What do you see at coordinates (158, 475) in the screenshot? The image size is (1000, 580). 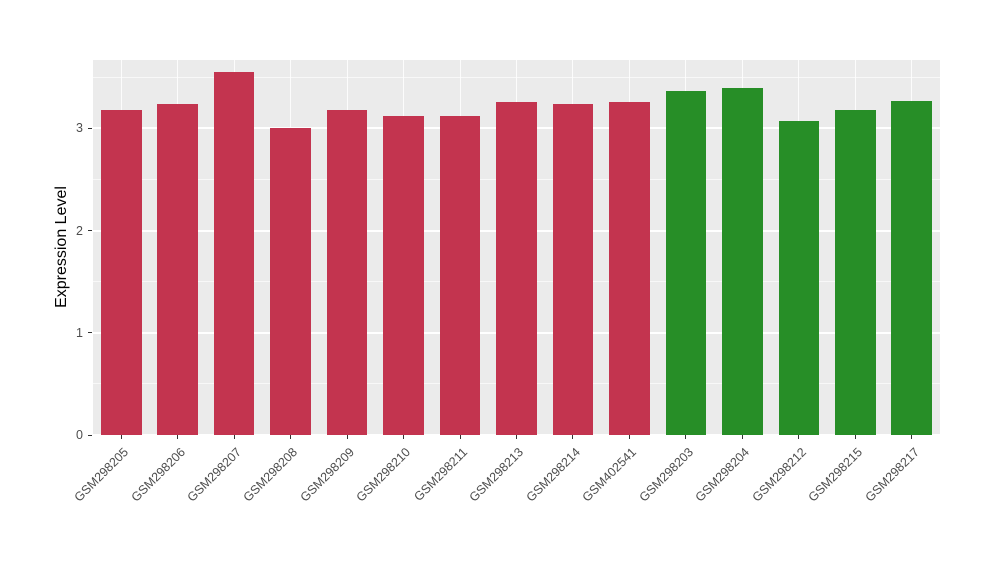 I see `x-tick-label-GSM298206: GSM298206` at bounding box center [158, 475].